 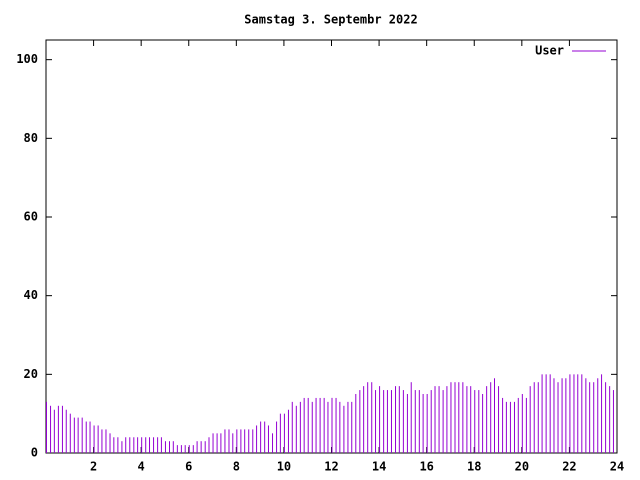 I want to click on x-tick-label: 14, so click(x=379, y=467).